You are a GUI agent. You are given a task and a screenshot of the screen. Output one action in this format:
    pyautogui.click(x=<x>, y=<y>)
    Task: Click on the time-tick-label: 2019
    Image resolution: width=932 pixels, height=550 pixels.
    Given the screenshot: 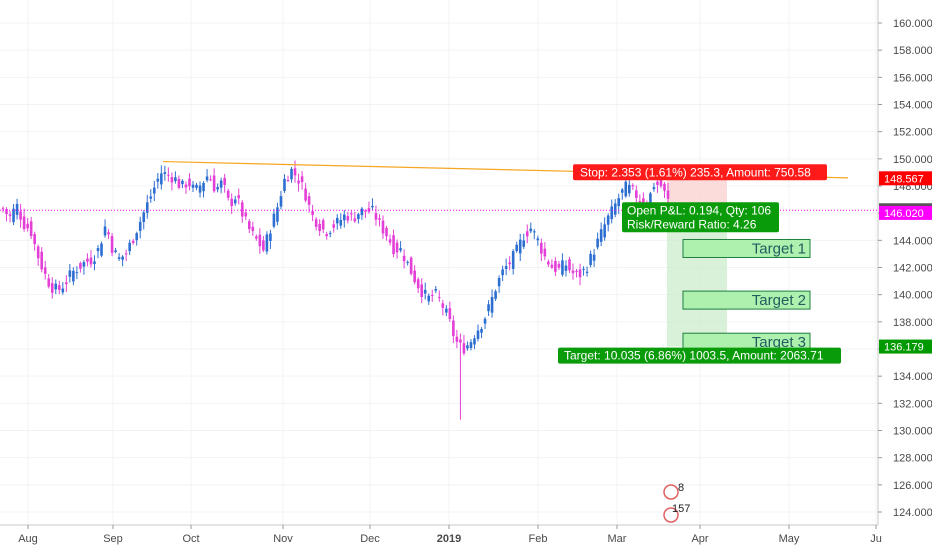 What is the action you would take?
    pyautogui.click(x=449, y=539)
    